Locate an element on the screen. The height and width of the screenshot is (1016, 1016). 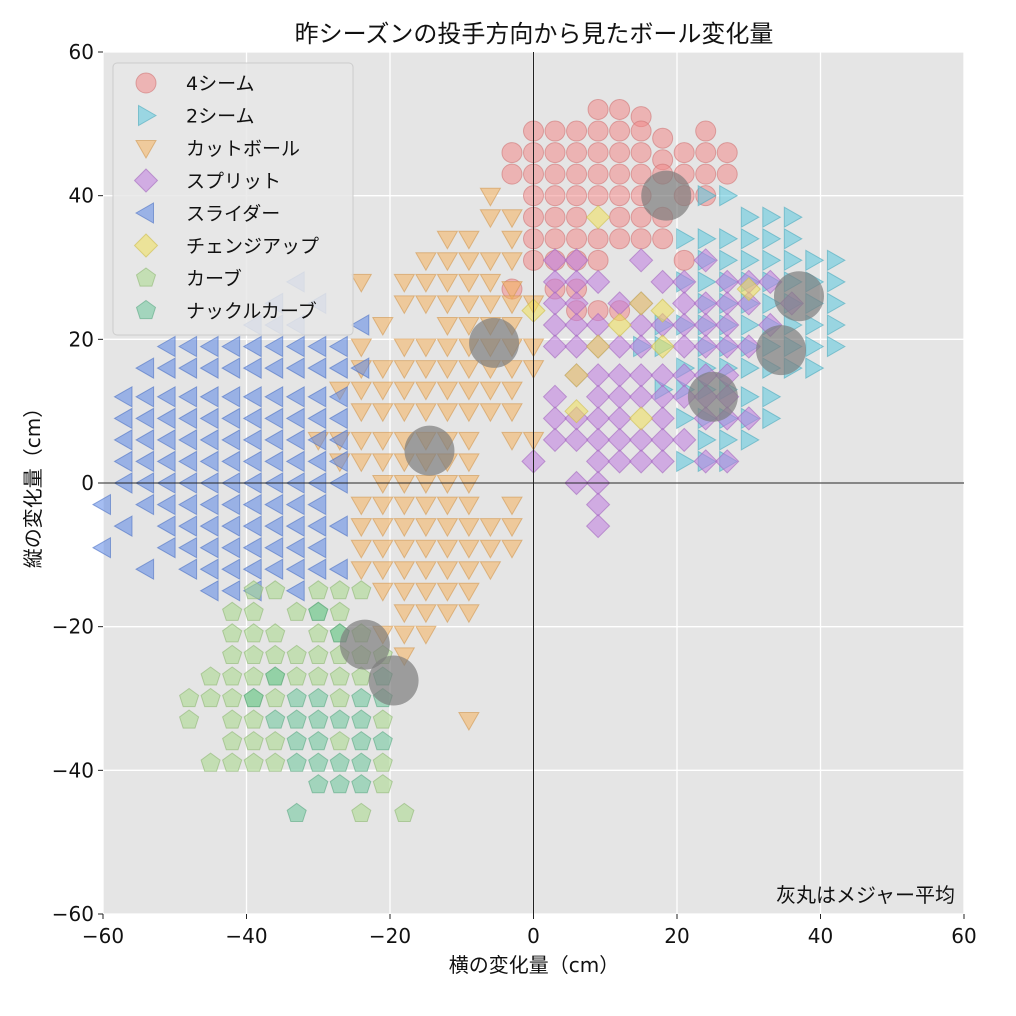
mlb-average-curve is located at coordinates (364, 644).